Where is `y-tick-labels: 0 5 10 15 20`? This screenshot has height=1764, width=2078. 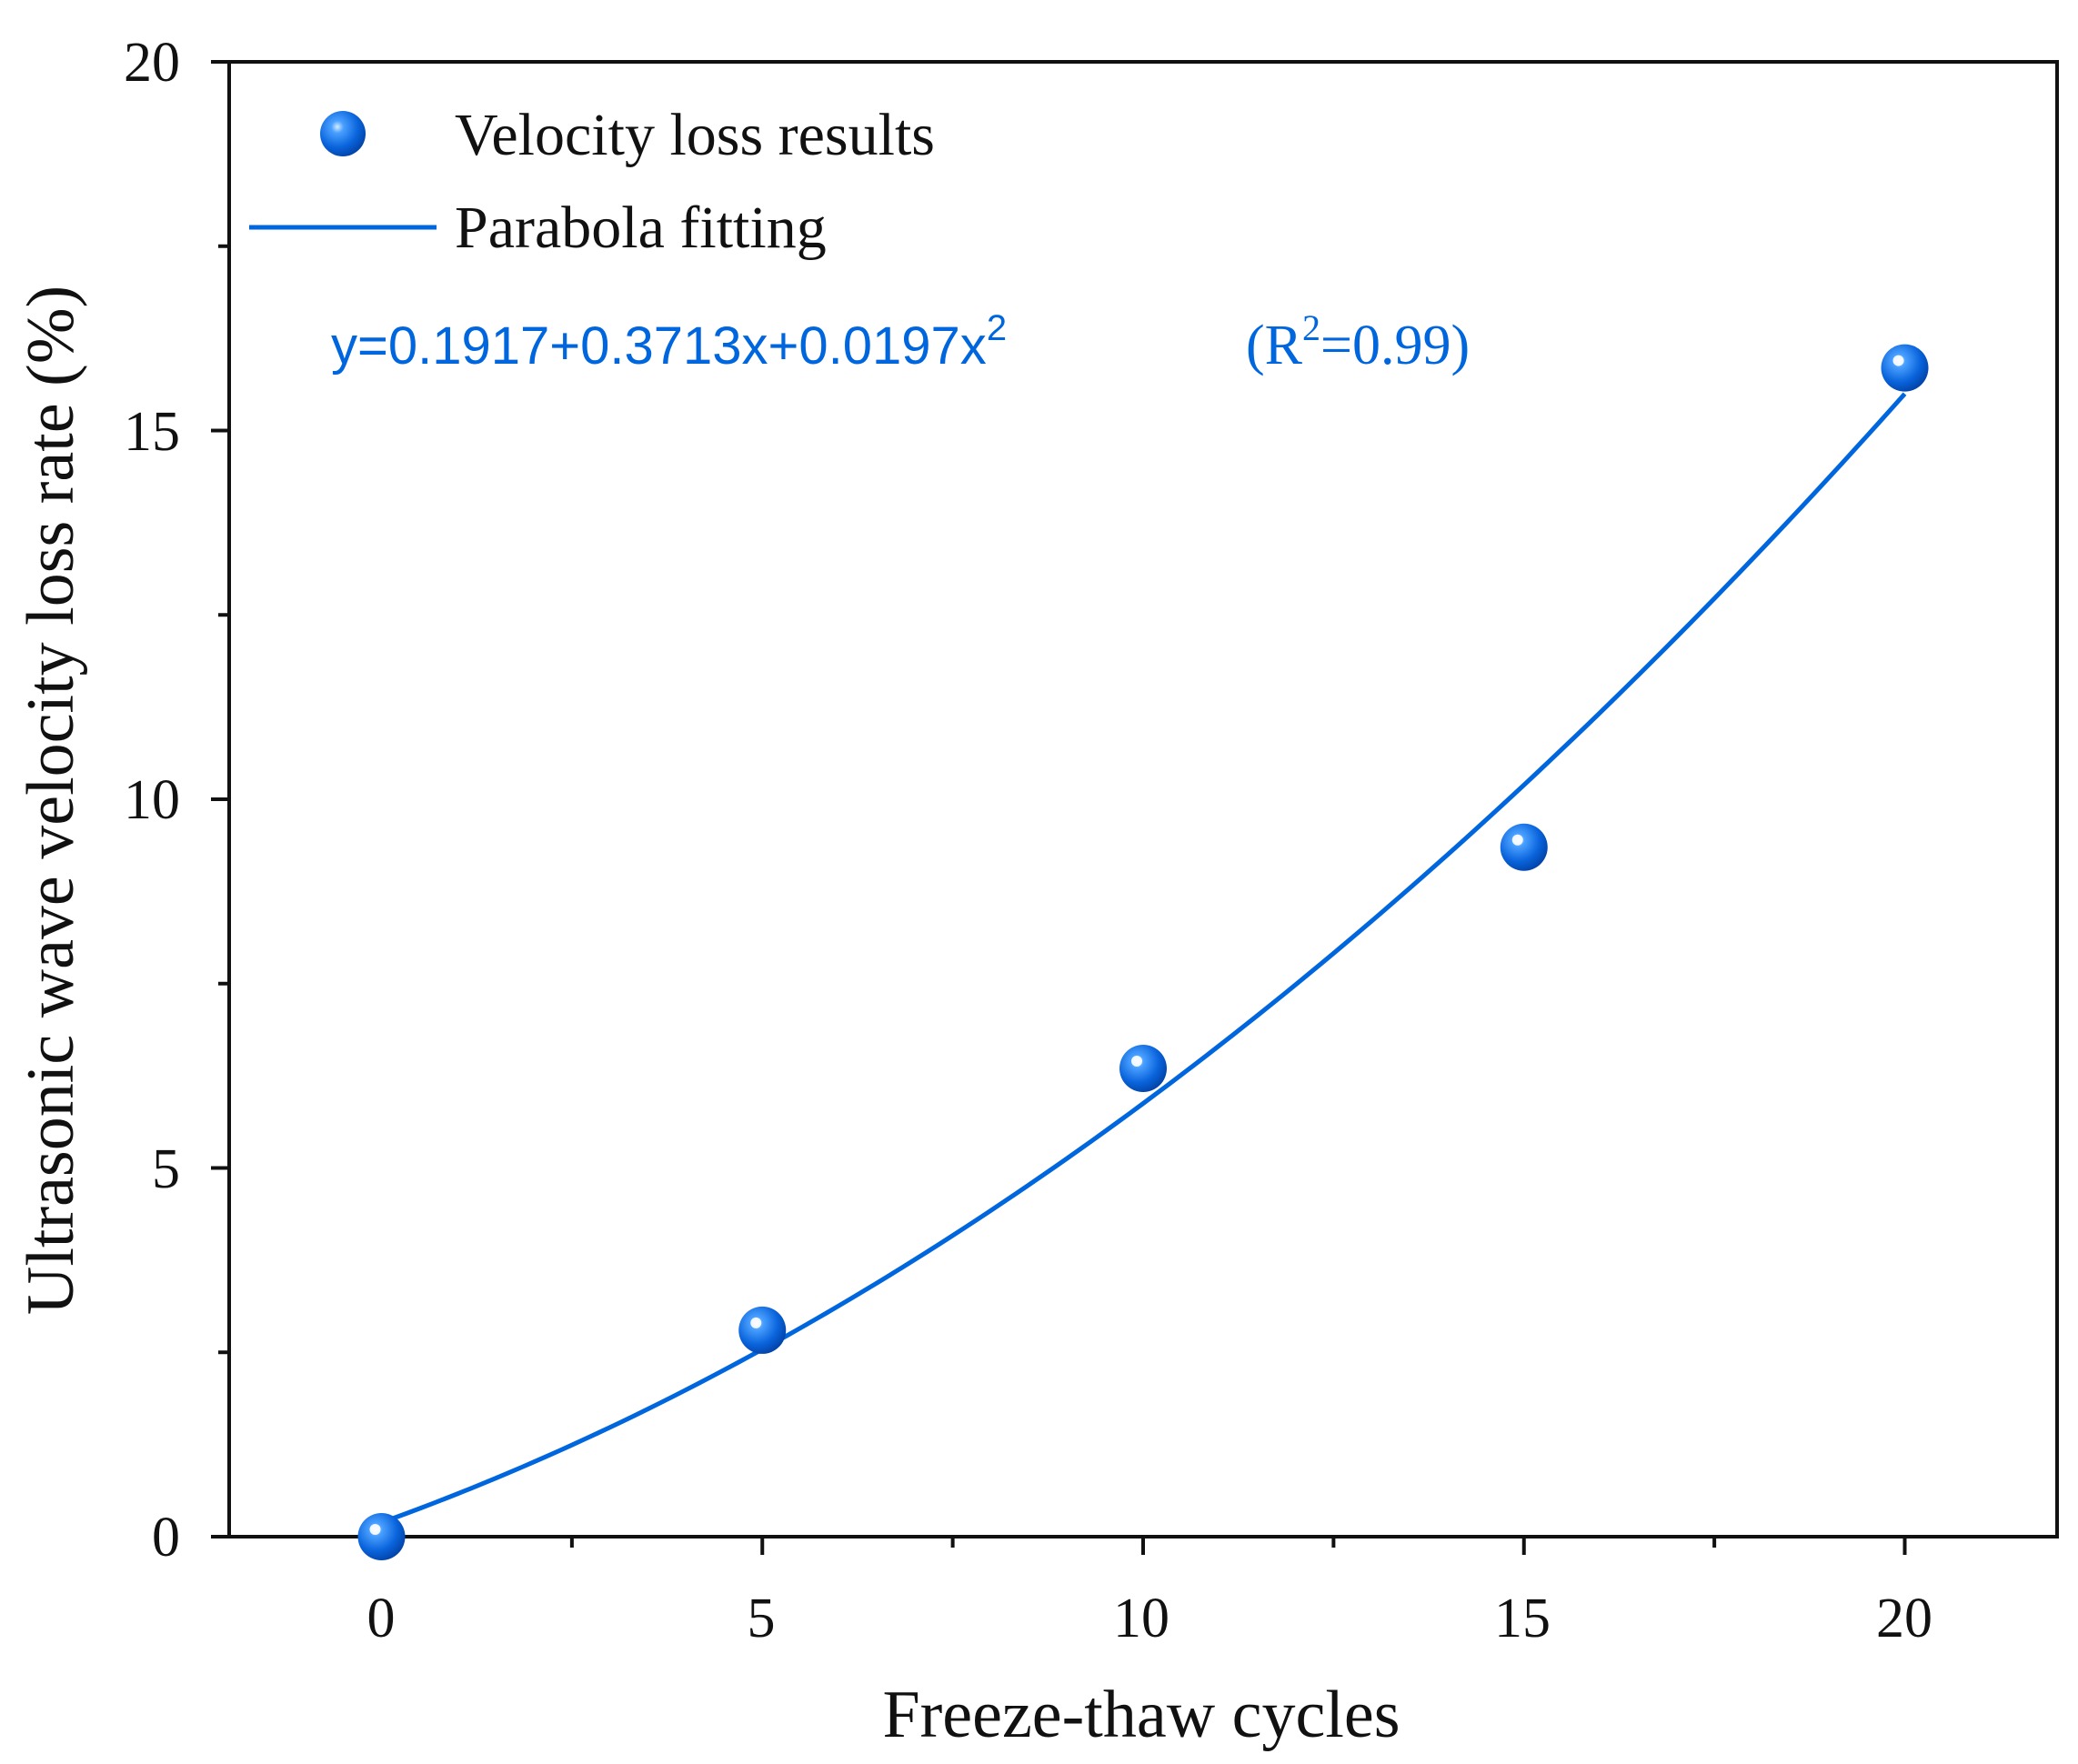 y-tick-labels: 0 5 10 15 20 is located at coordinates (152, 800).